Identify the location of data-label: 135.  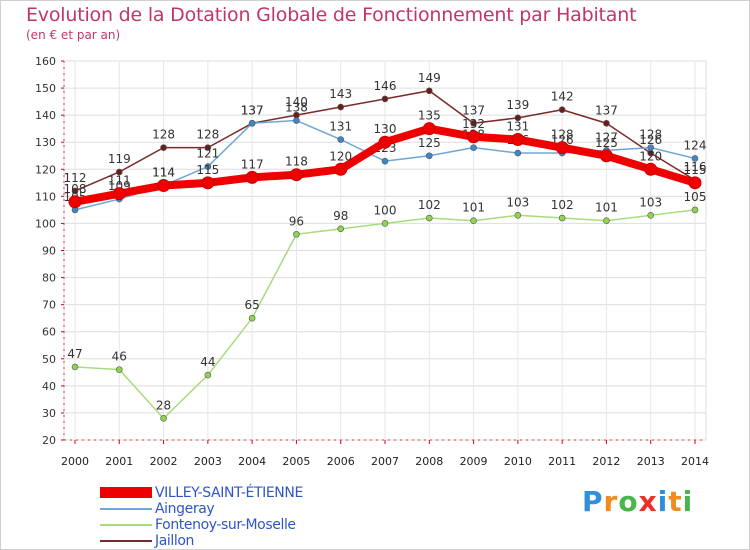
(429, 116).